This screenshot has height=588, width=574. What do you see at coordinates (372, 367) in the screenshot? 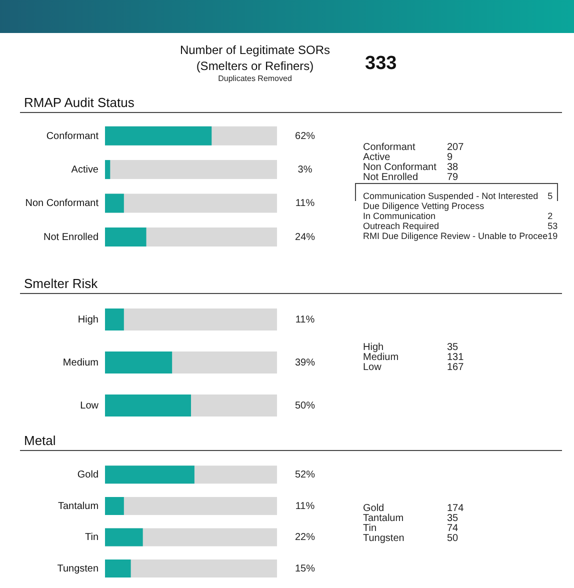
I see `category-label: Low` at bounding box center [372, 367].